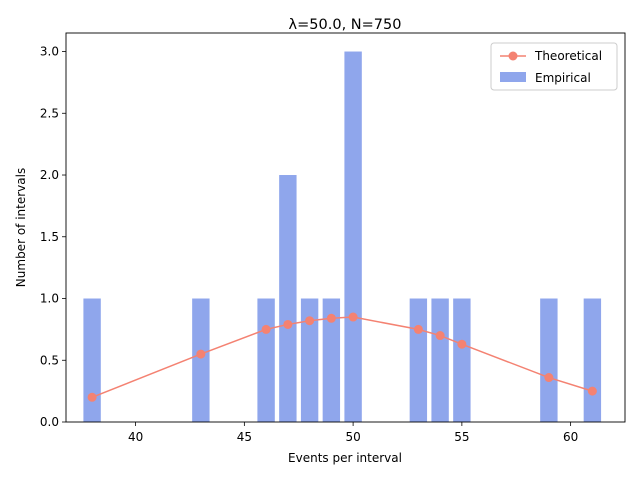 The height and width of the screenshot is (480, 640). What do you see at coordinates (49, 113) in the screenshot?
I see `y-tick-label: 2.5` at bounding box center [49, 113].